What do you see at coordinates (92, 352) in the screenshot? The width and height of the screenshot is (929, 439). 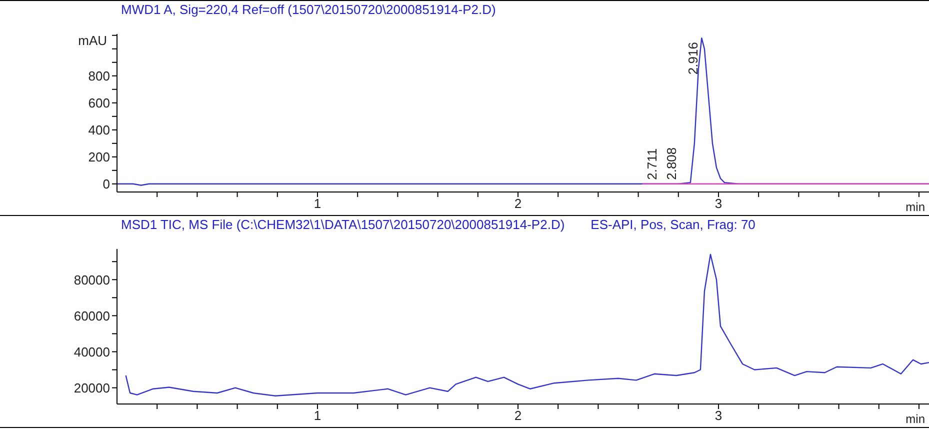 I see `y-tick-label: 40000` at bounding box center [92, 352].